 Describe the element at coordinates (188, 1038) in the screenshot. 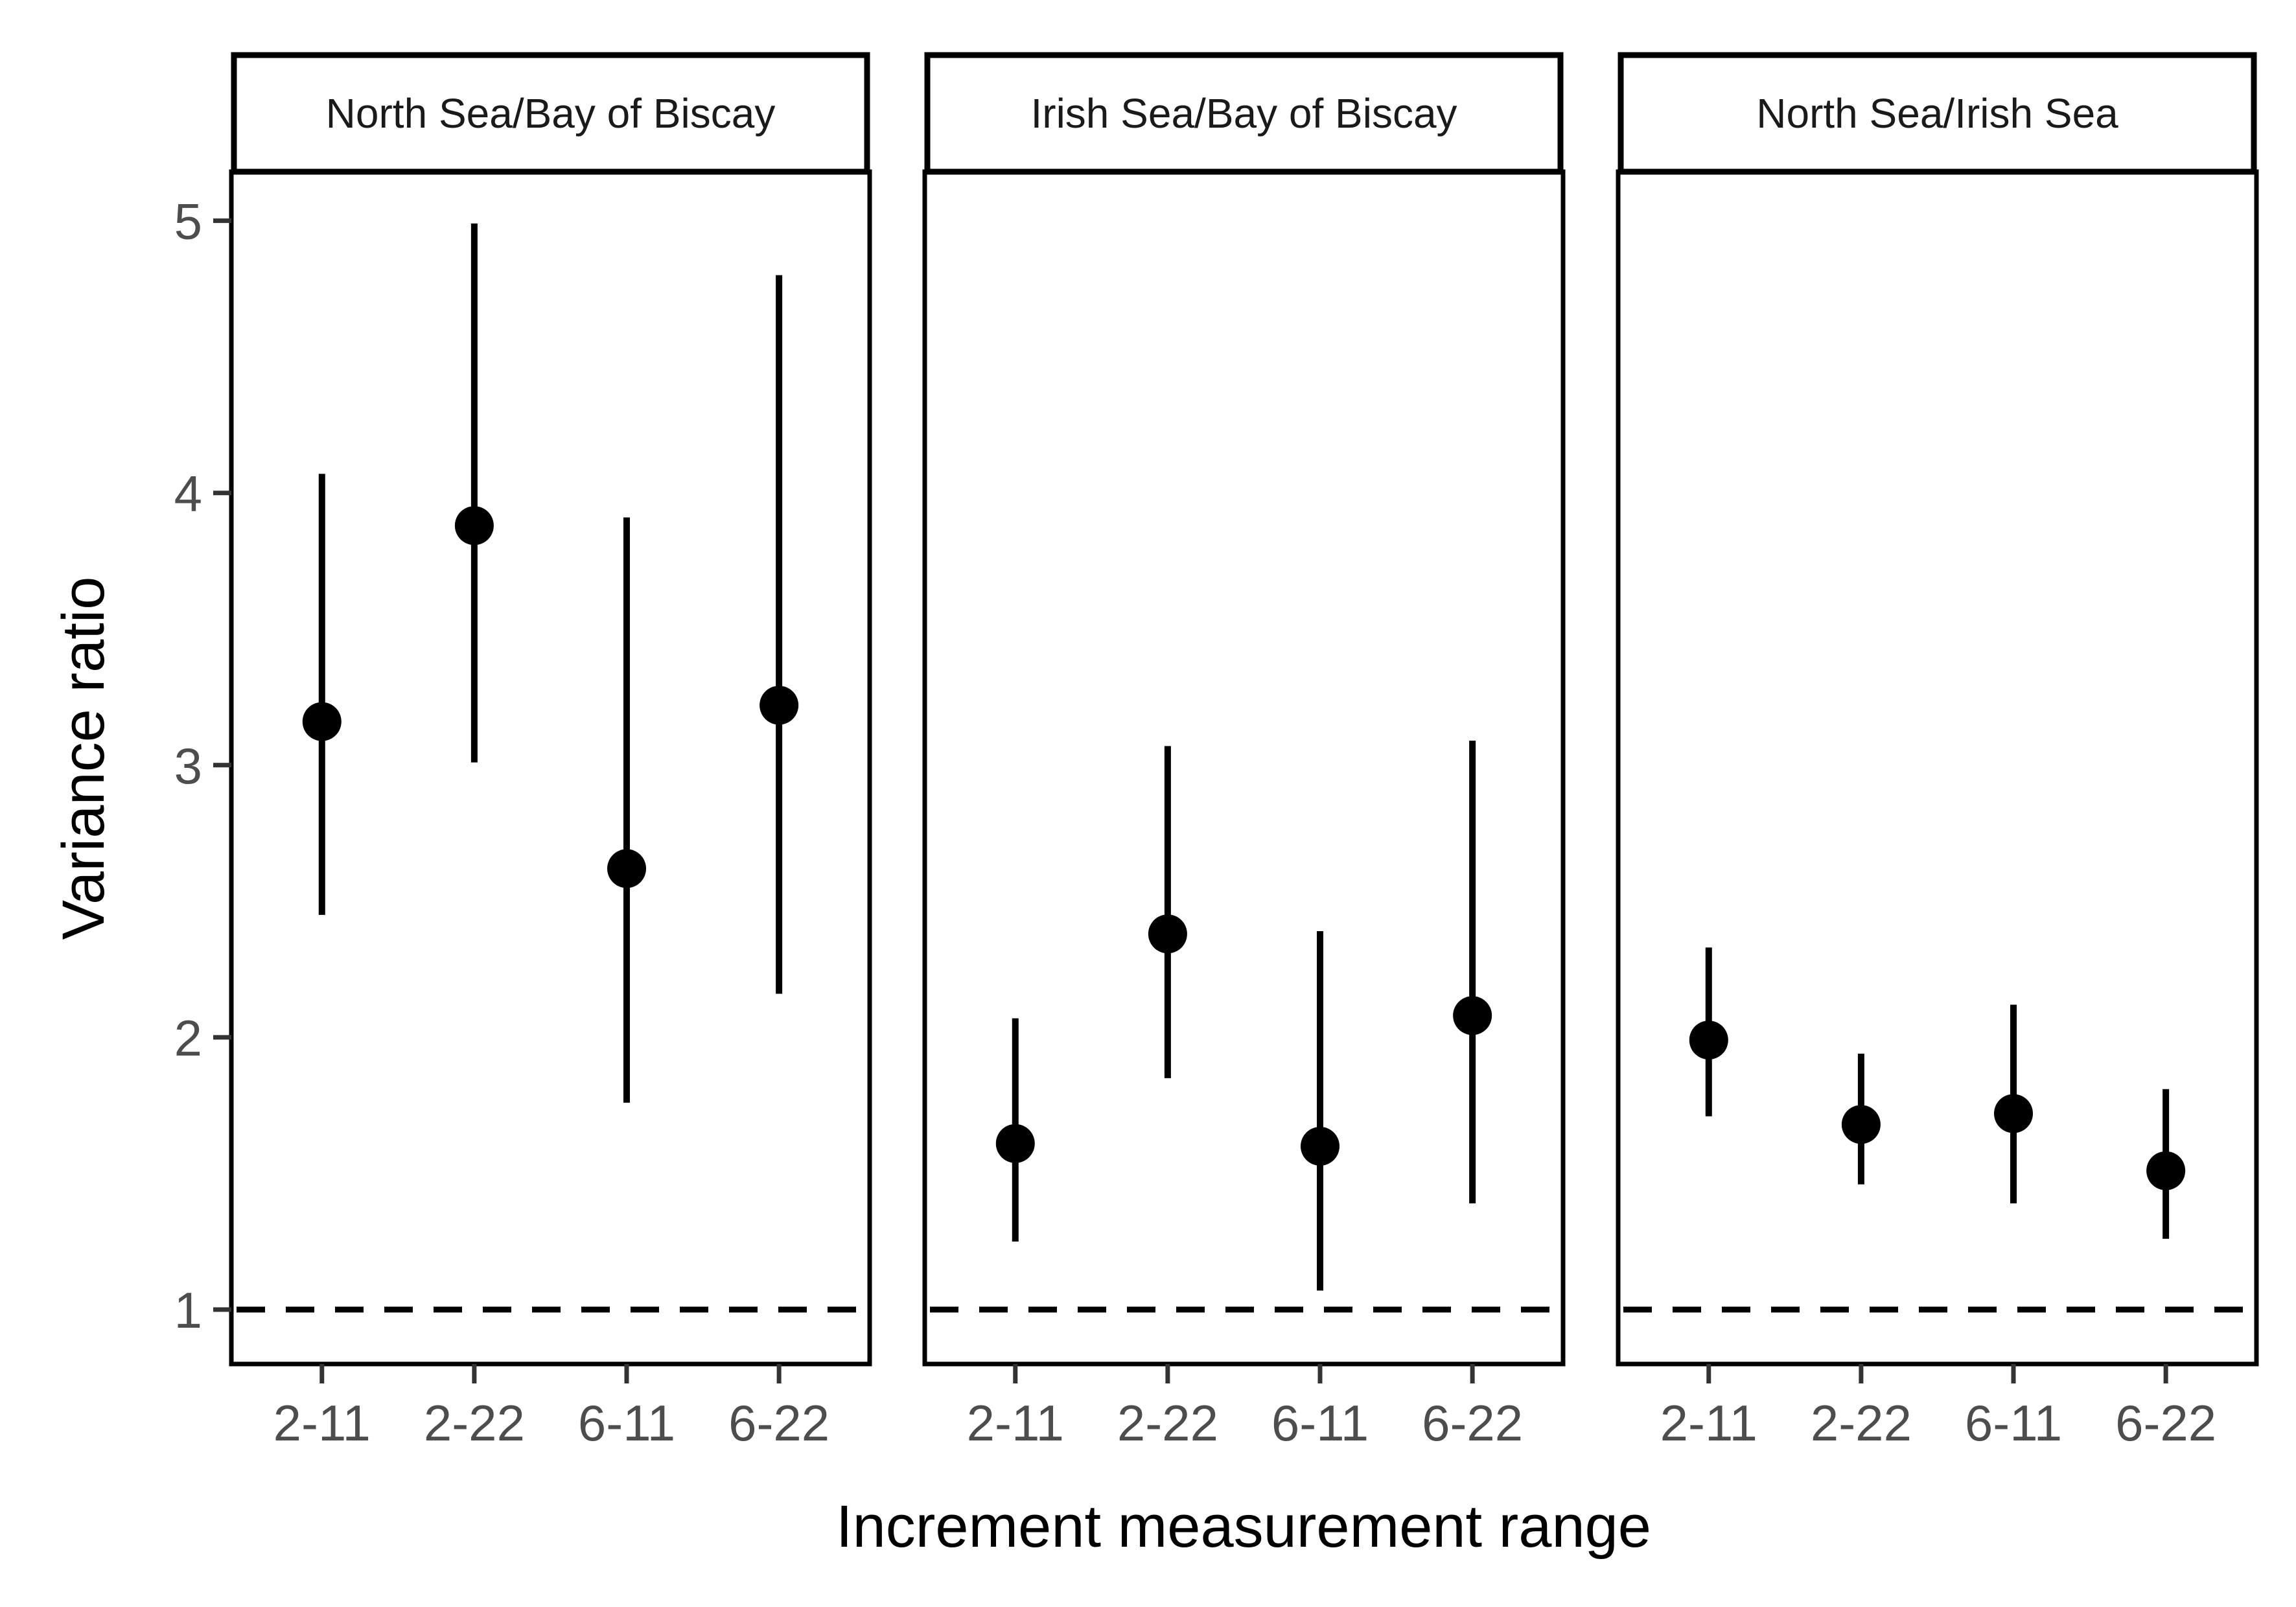

I see `y-tick-label: 2` at that location.